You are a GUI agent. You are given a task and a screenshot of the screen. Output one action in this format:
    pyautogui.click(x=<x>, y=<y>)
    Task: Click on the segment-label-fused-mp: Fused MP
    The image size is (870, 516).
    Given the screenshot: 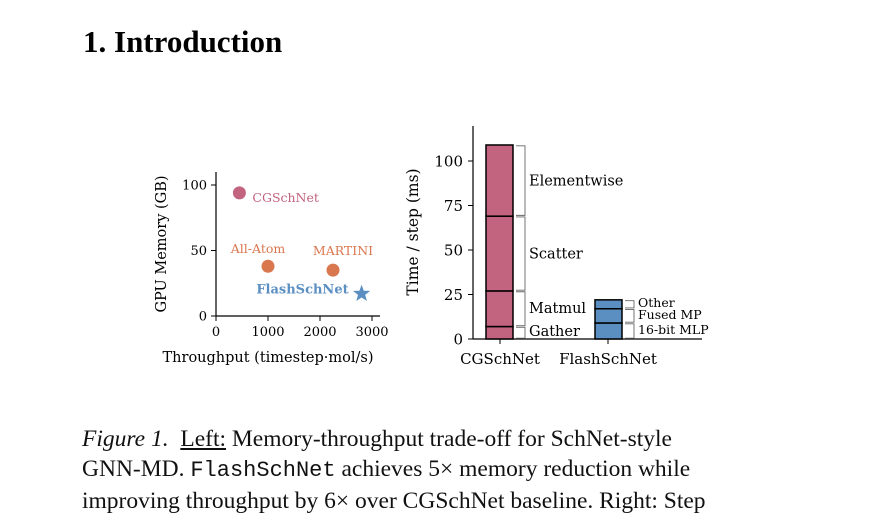 What is the action you would take?
    pyautogui.click(x=670, y=314)
    